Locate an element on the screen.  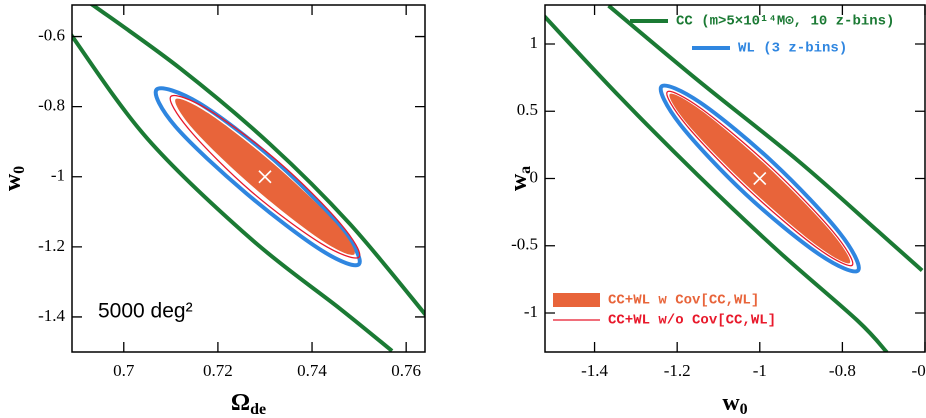
x-axis-label: w0 is located at coordinates (734, 404).